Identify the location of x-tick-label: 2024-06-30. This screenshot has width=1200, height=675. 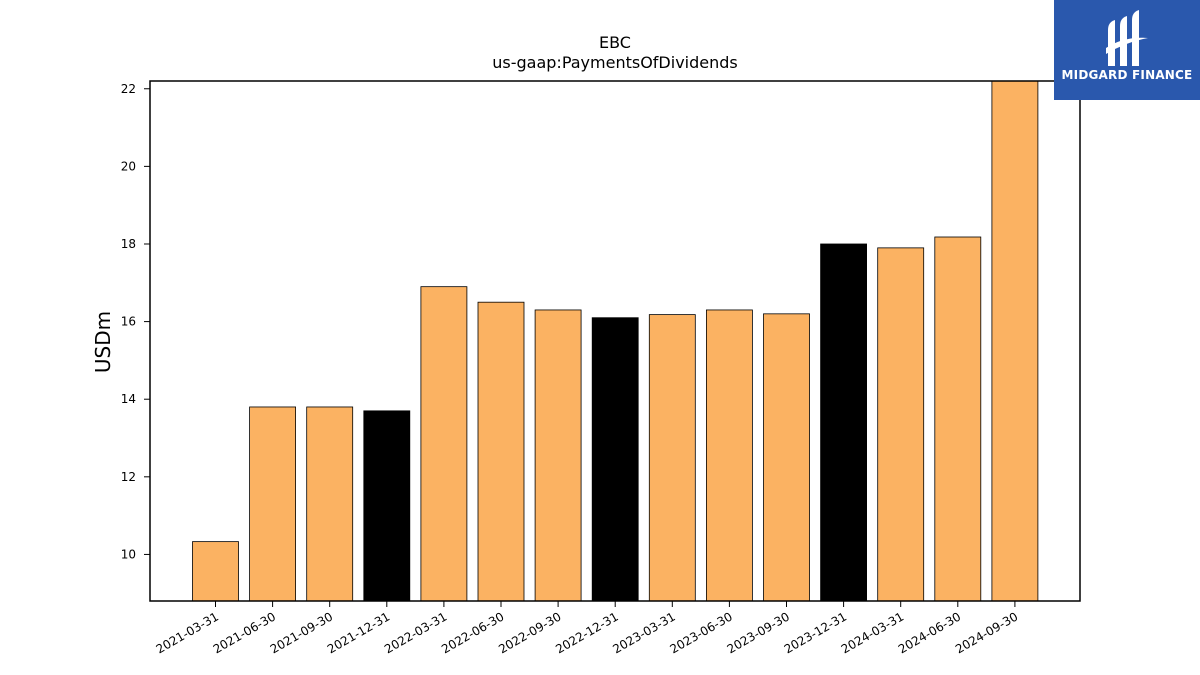
(929, 632).